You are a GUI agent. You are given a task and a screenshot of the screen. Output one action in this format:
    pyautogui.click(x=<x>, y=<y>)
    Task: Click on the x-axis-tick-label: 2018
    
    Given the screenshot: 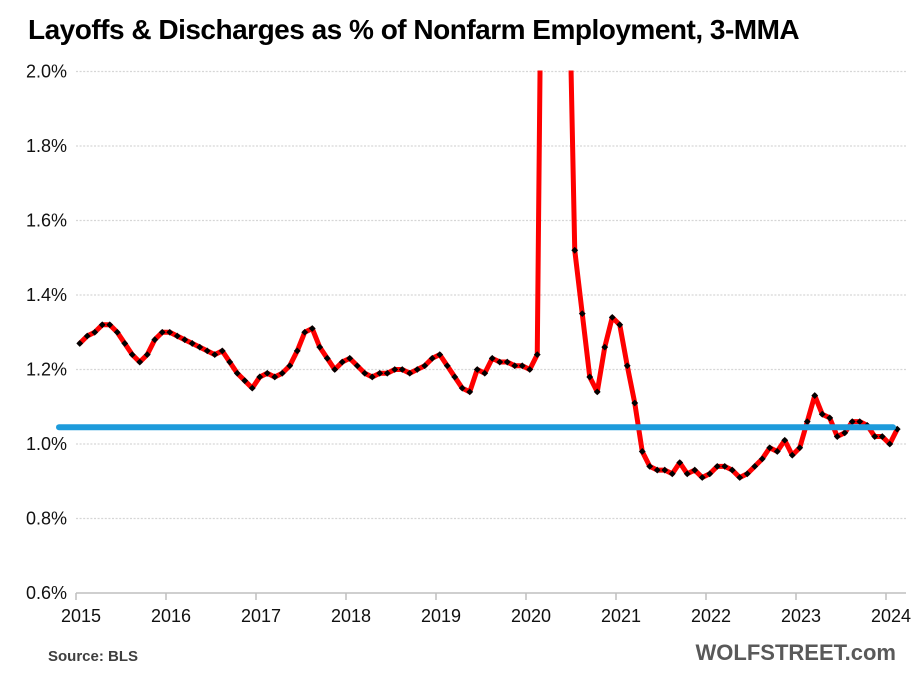 What is the action you would take?
    pyautogui.click(x=351, y=616)
    